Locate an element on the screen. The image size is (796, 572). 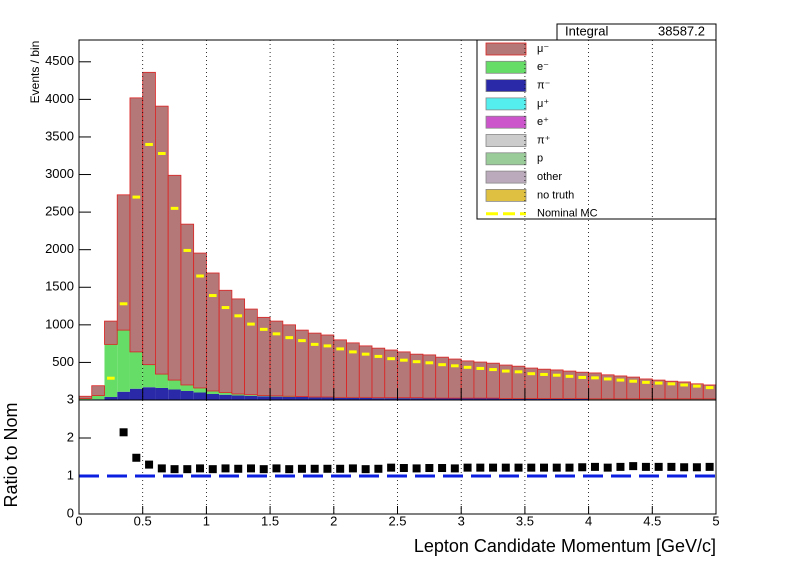
x-tick-label: 1 is located at coordinates (206, 520).